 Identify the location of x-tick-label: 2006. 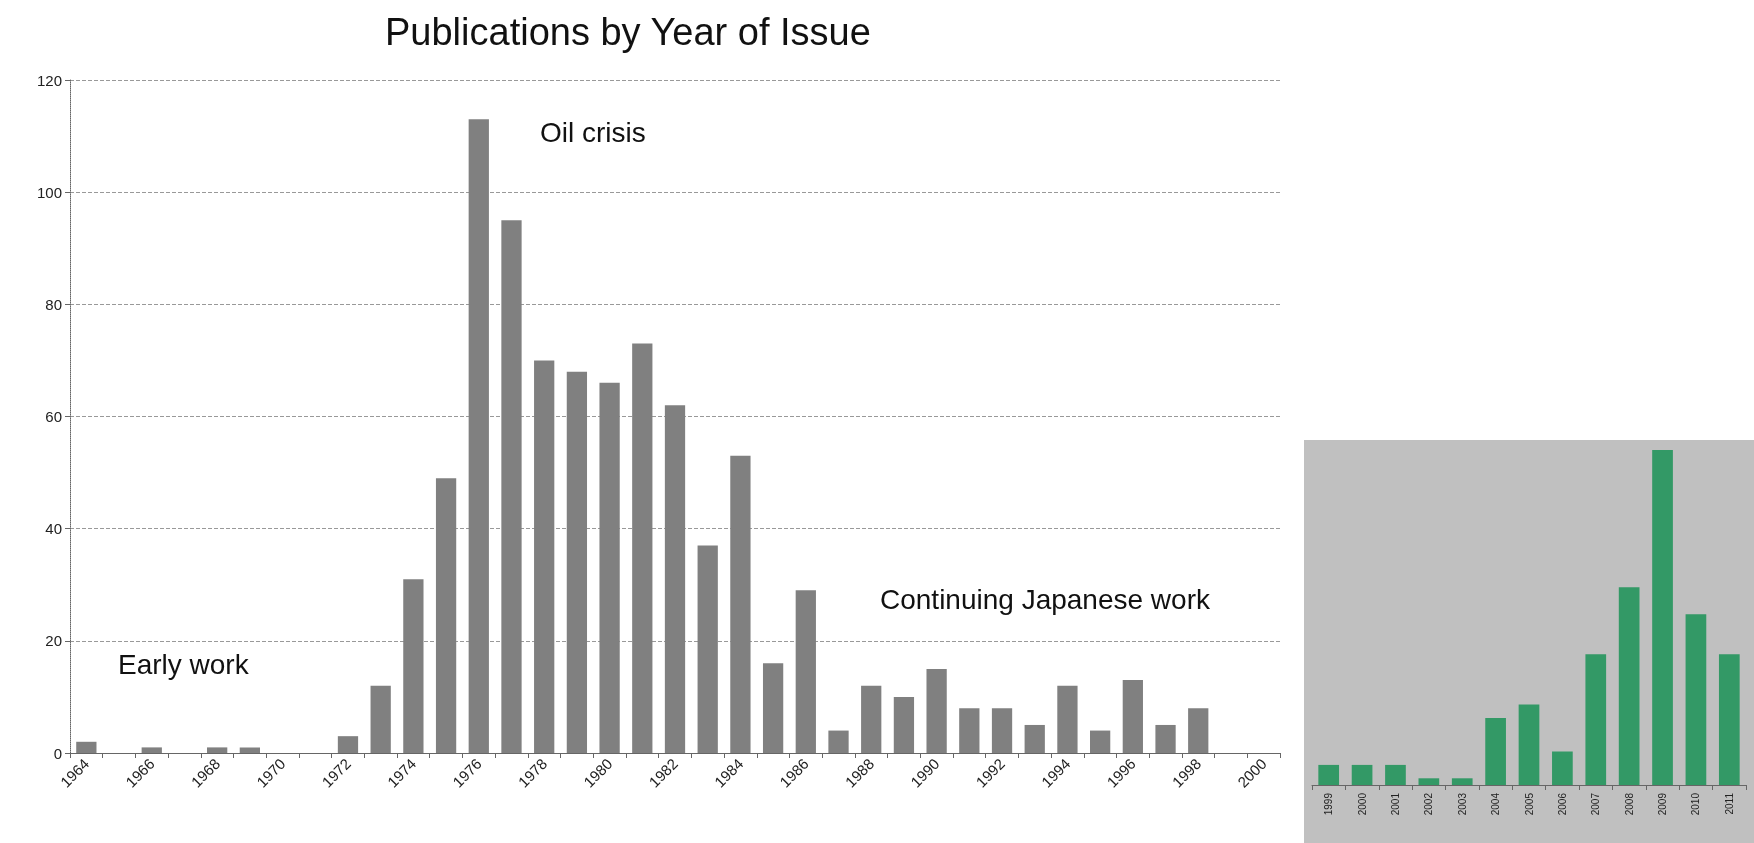
(1562, 804).